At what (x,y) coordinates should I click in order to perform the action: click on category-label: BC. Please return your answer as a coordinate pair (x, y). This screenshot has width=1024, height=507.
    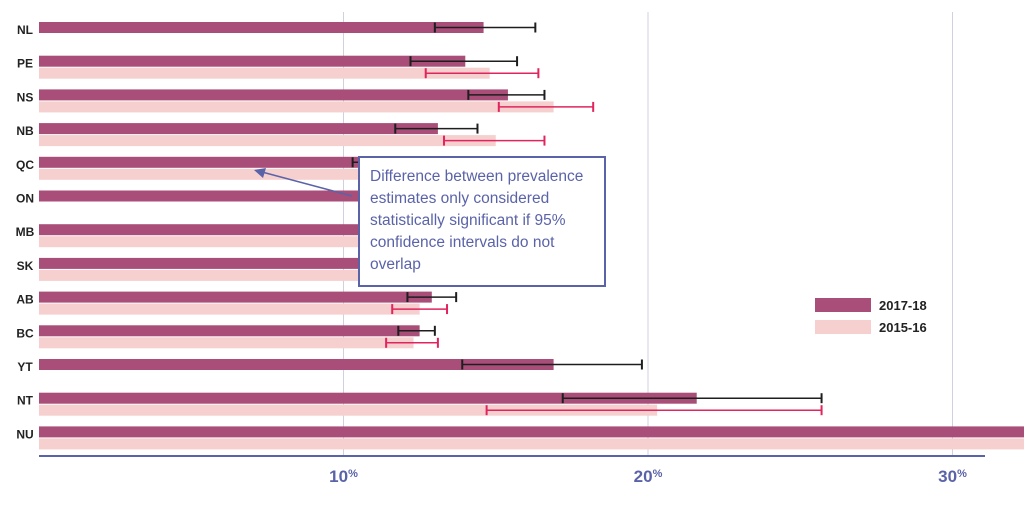
    Looking at the image, I should click on (25, 333).